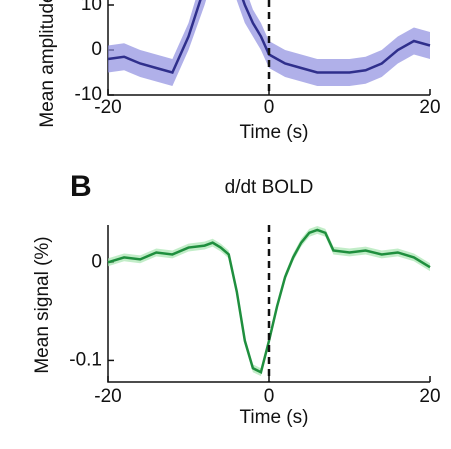 This screenshot has height=449, width=451. What do you see at coordinates (42, 304) in the screenshot?
I see `y-axis-label: Mean signal (%)` at bounding box center [42, 304].